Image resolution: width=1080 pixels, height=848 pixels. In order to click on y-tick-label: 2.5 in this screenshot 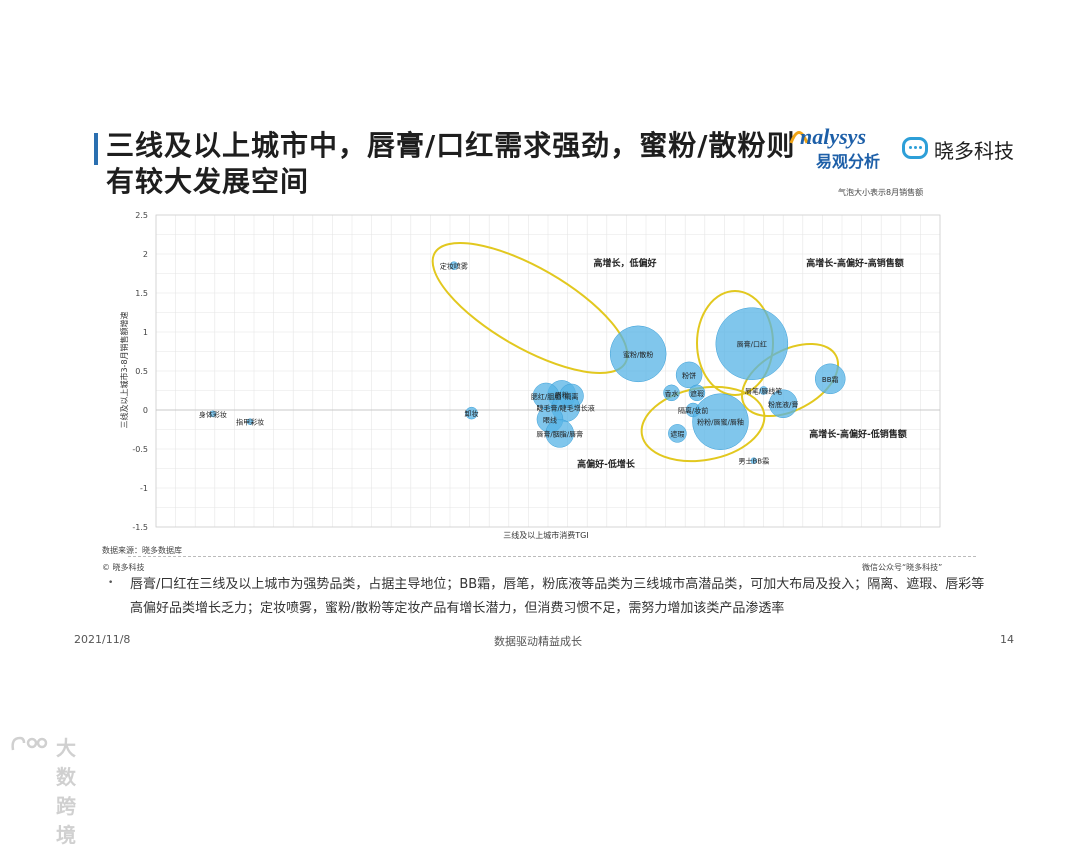, I will do `click(141, 215)`.